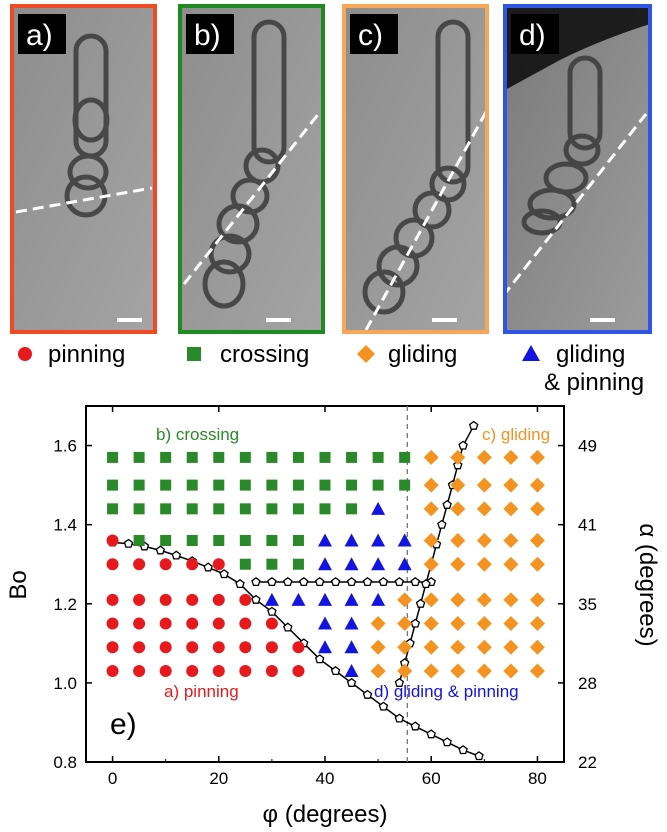 Image resolution: width=667 pixels, height=832 pixels. I want to click on y-tick-label: 1.6, so click(65, 446).